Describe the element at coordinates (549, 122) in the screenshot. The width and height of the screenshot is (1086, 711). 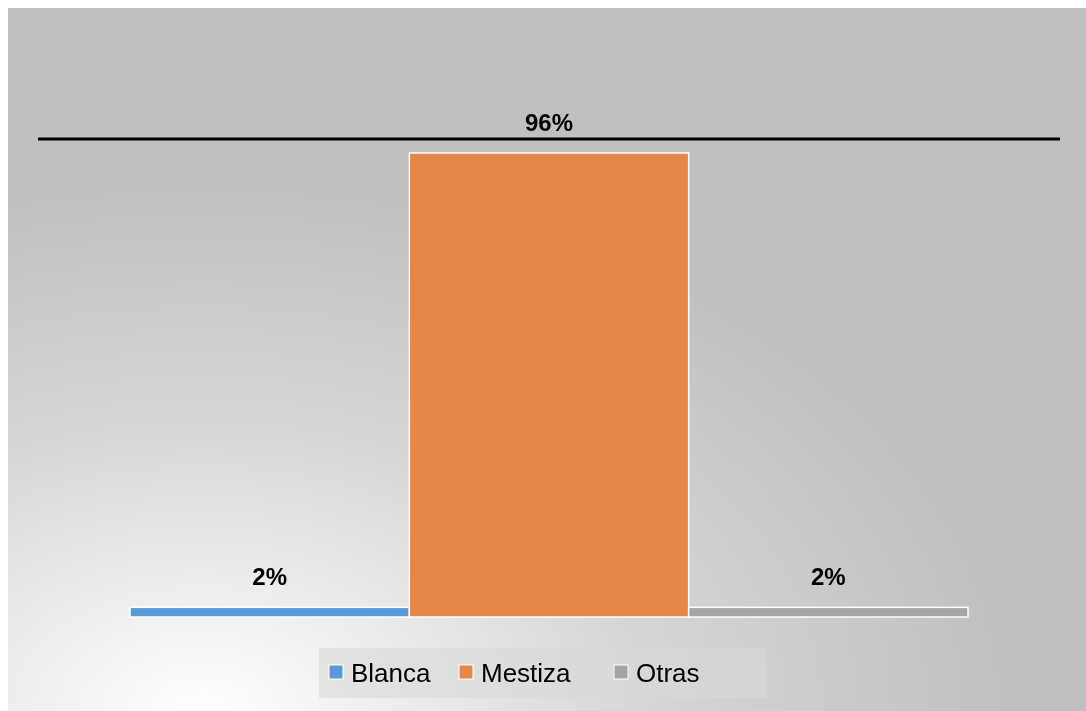
I see `data-label: 96%` at that location.